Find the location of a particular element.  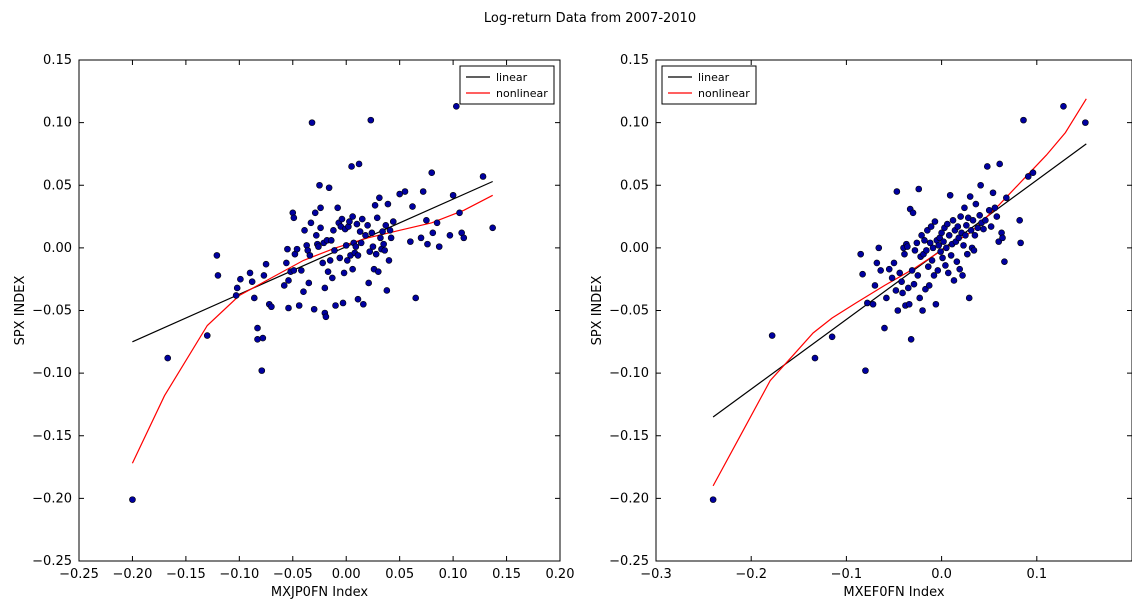

y-axis-label: SPX INDEX is located at coordinates (20, 311).